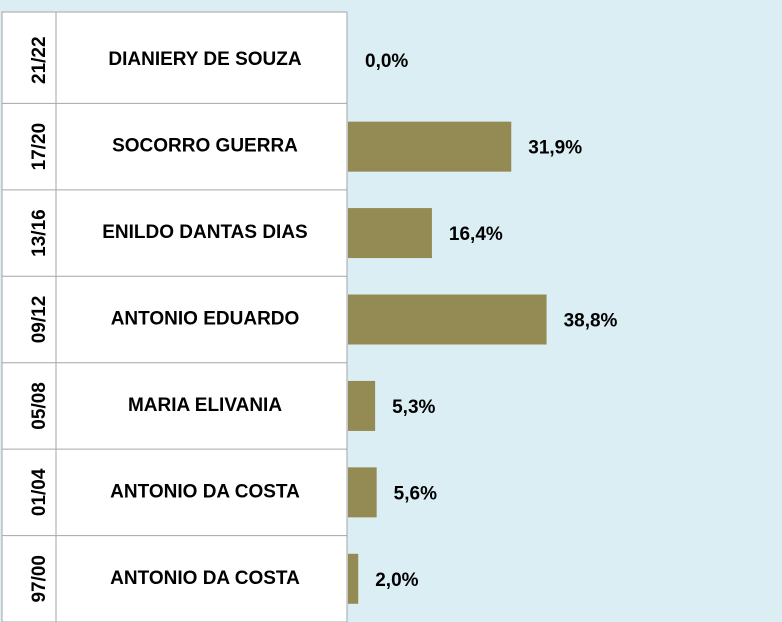 This screenshot has height=622, width=782. What do you see at coordinates (39, 406) in the screenshot?
I see `period-label: 05/08` at bounding box center [39, 406].